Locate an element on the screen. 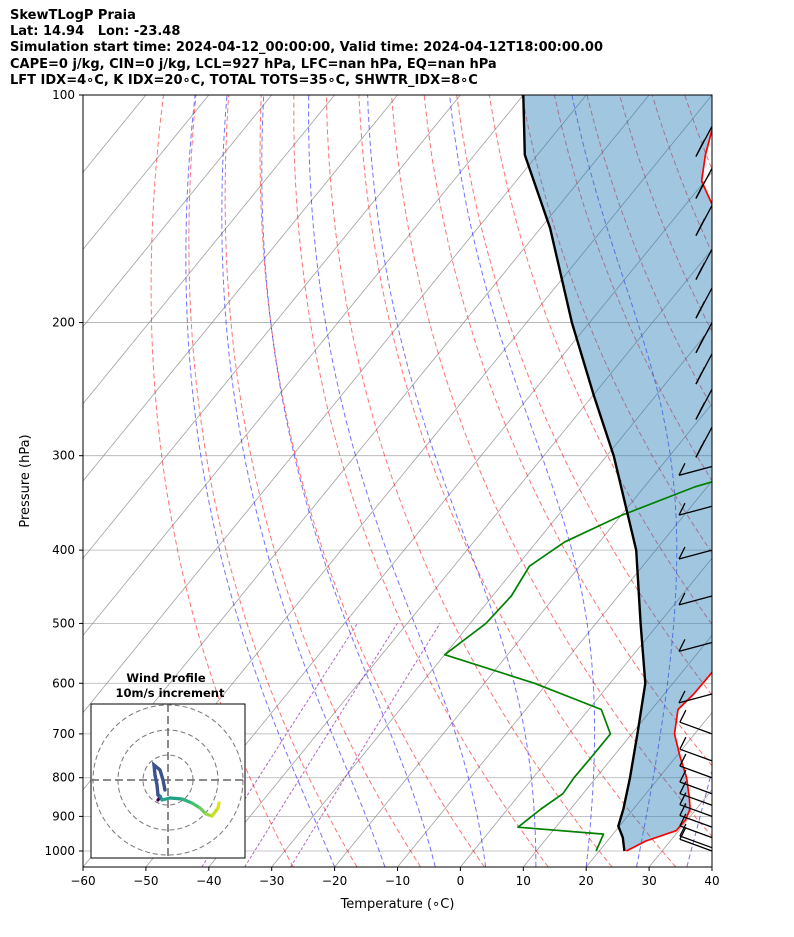  x-tick-label: −40 is located at coordinates (208, 881).